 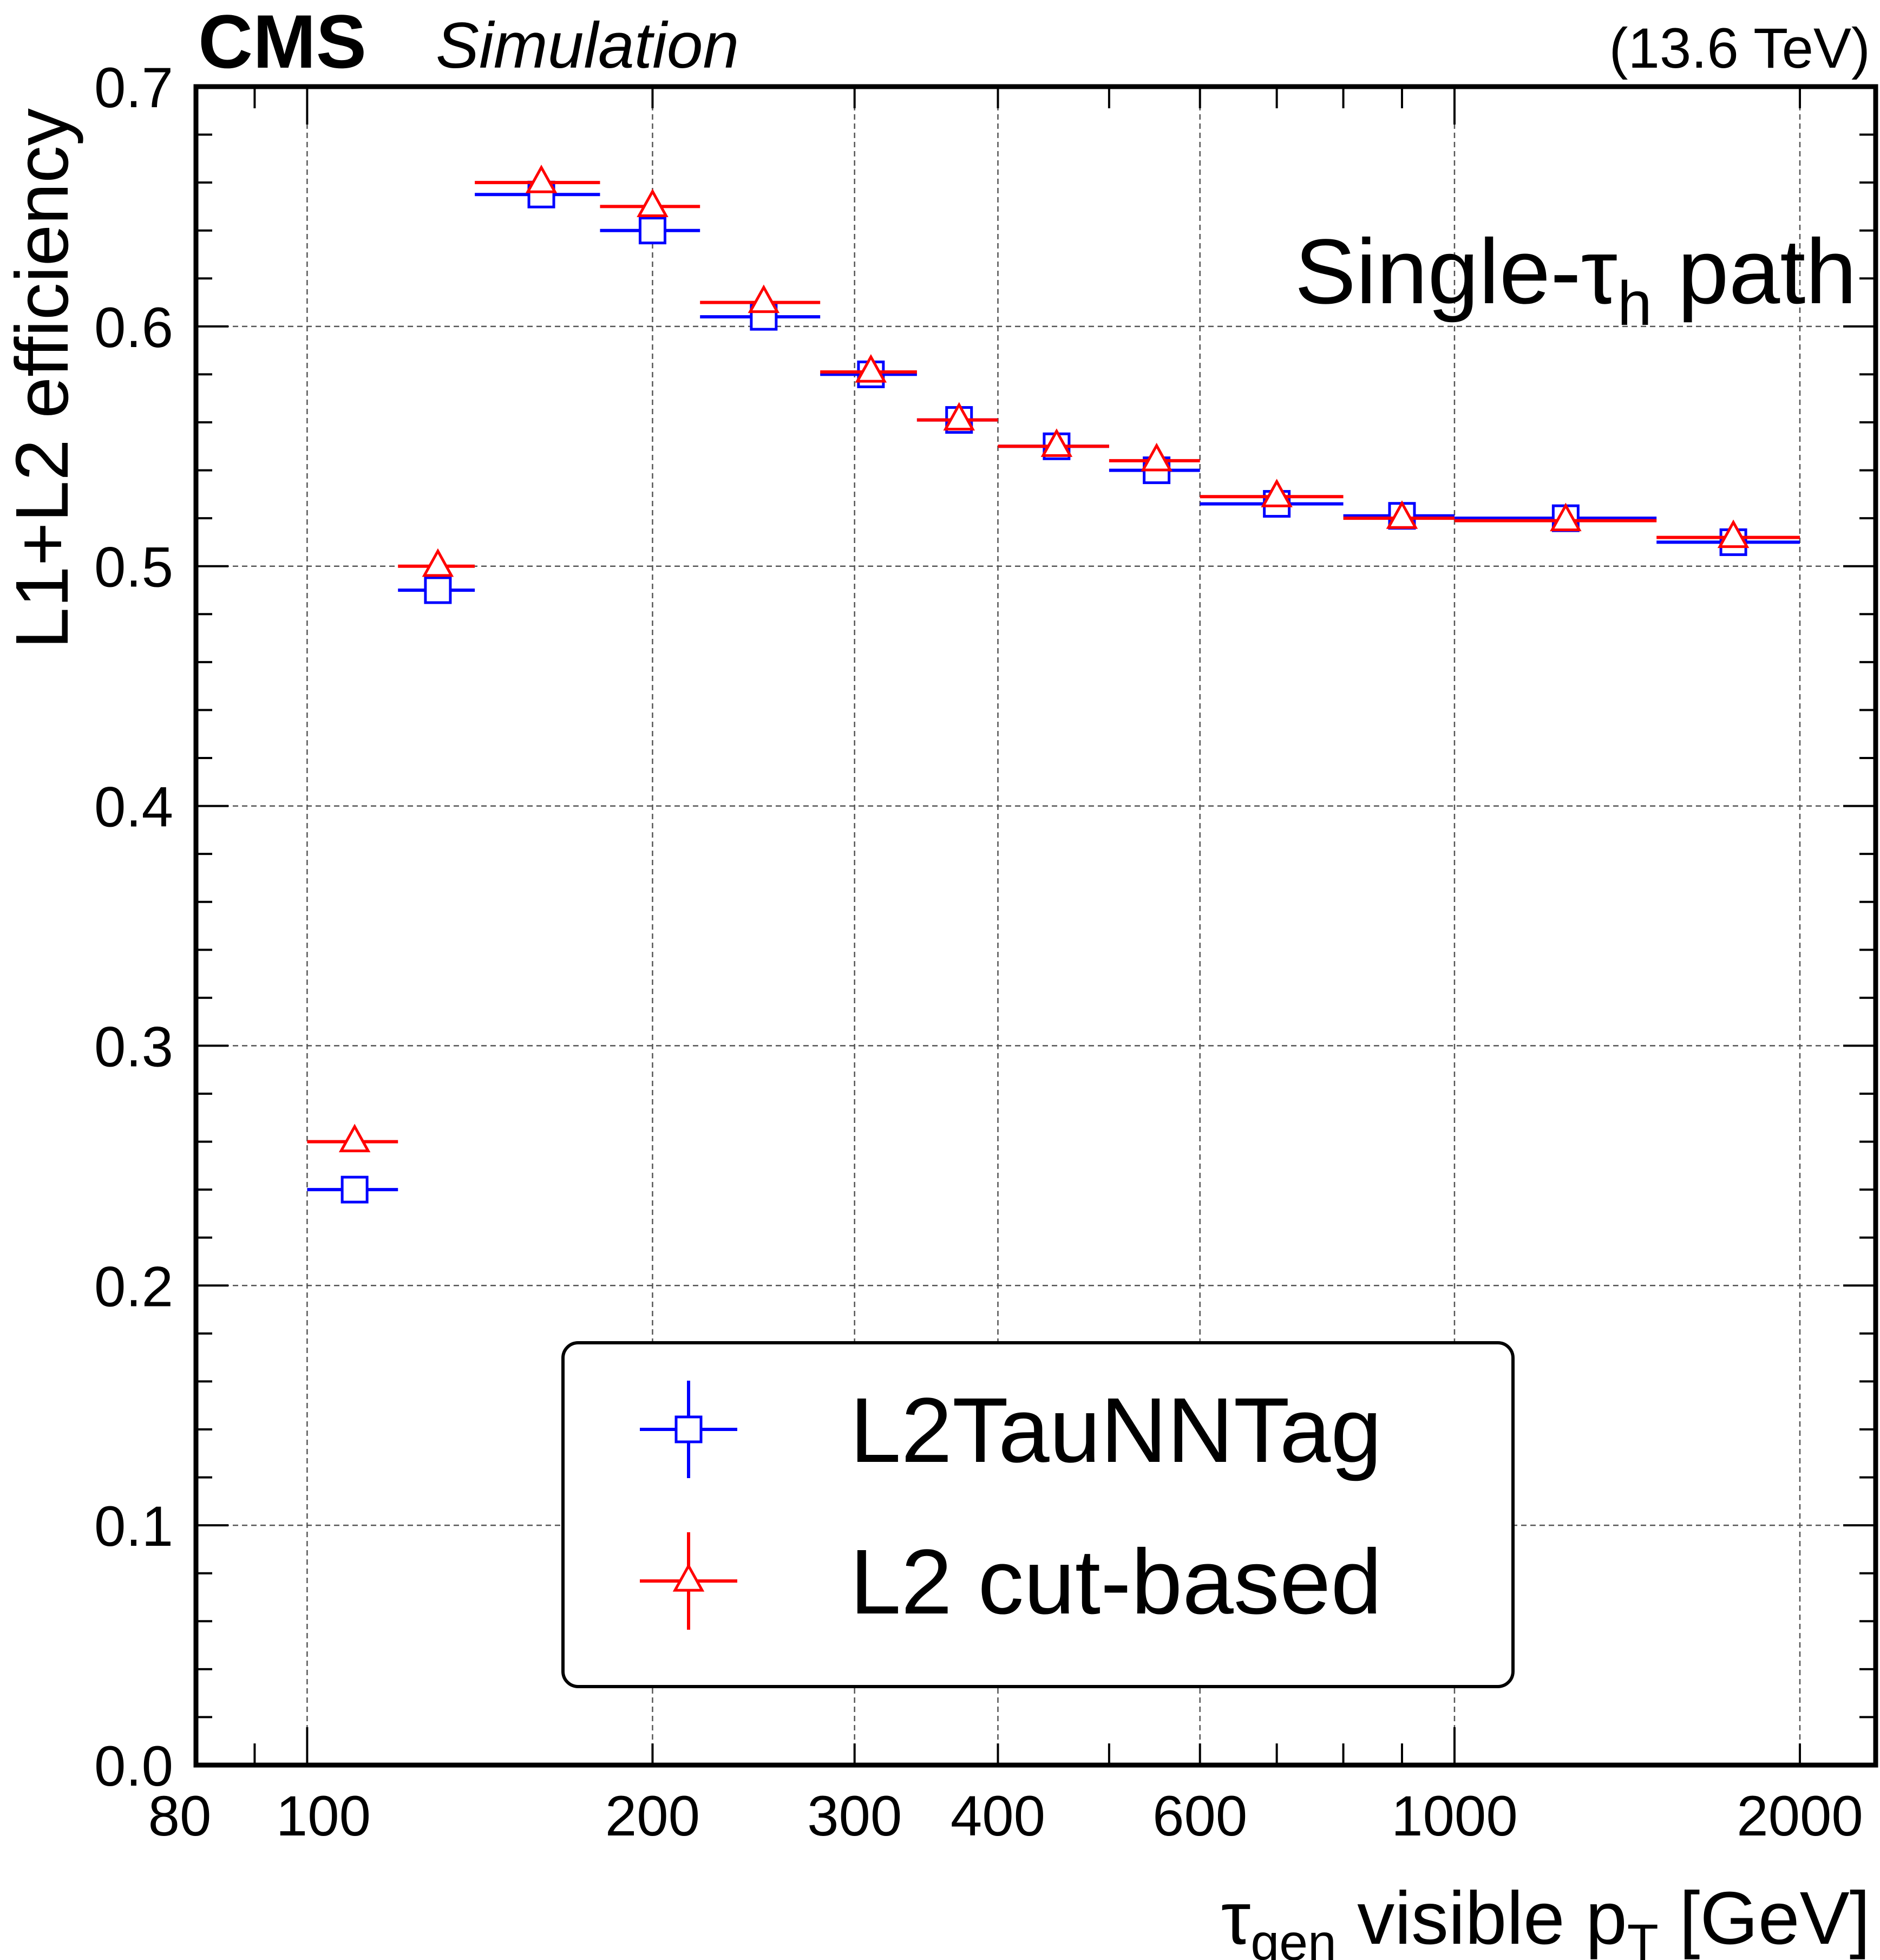 I want to click on cms-label: CMS, so click(x=282, y=42).